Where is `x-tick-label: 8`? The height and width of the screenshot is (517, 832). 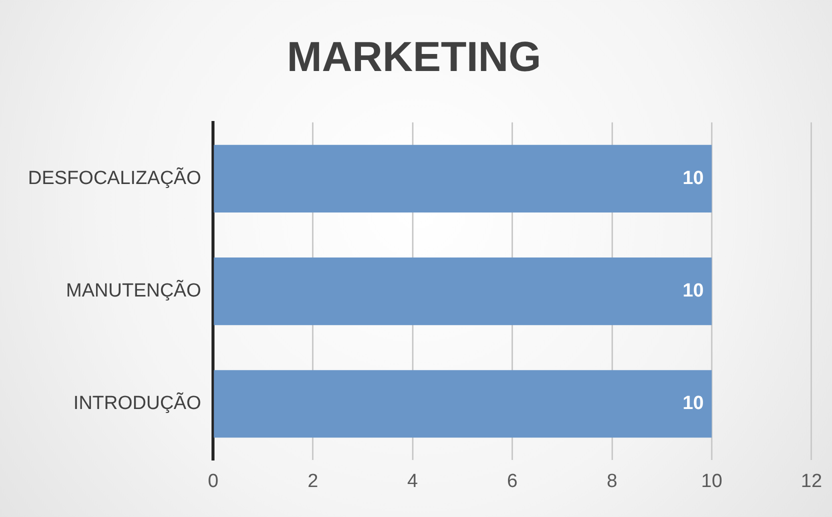
x-tick-label: 8 is located at coordinates (612, 481).